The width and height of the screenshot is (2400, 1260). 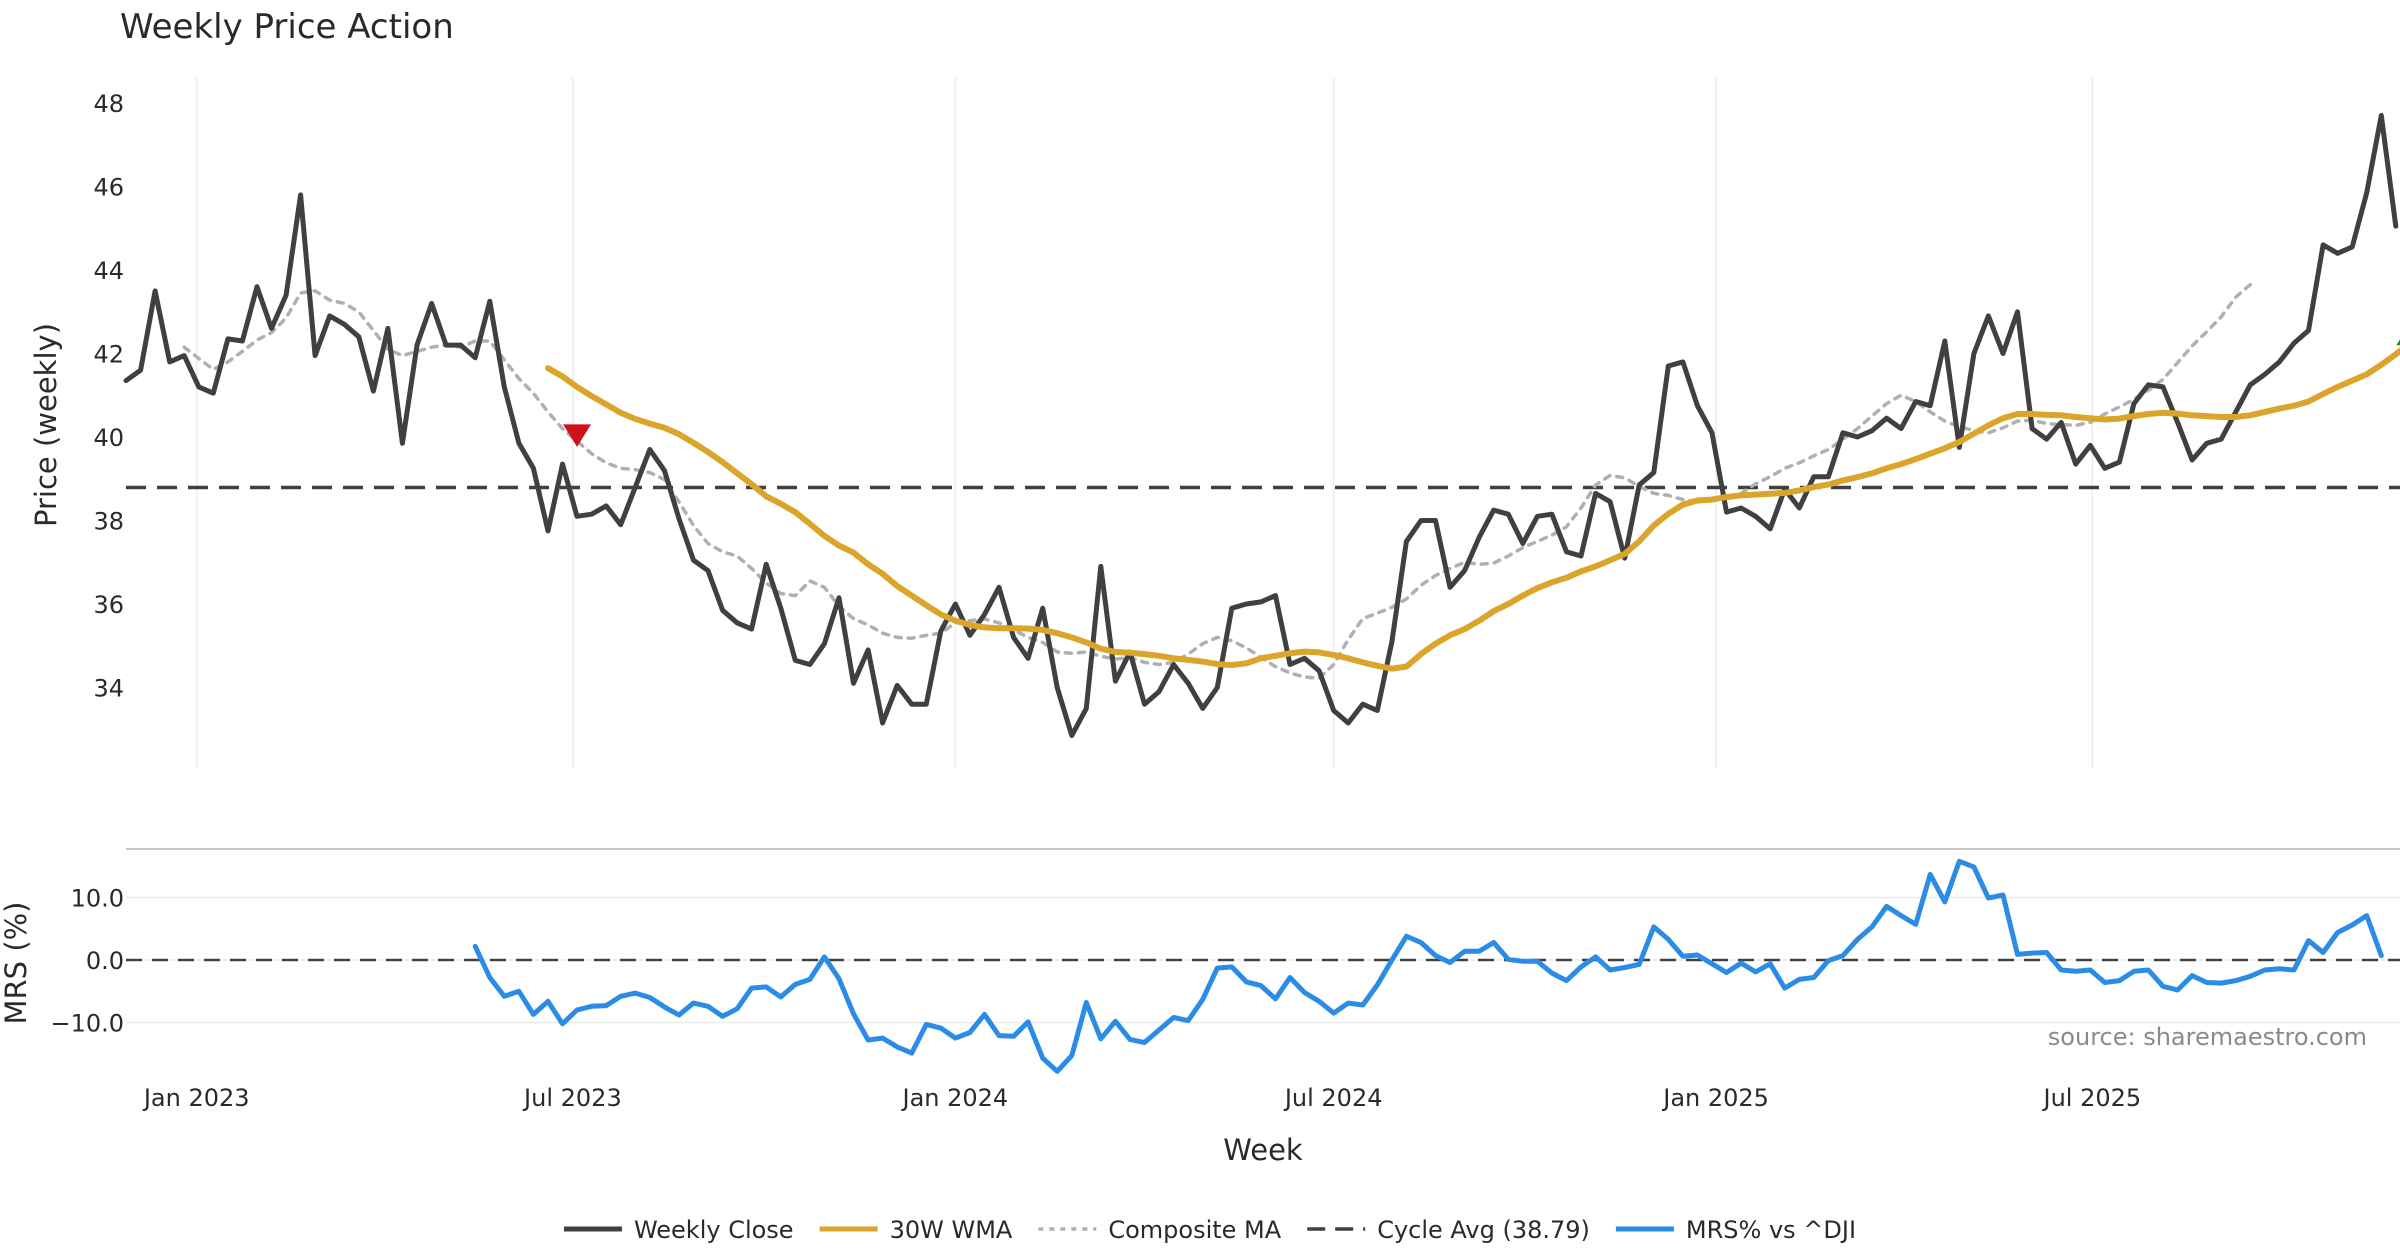 I want to click on legend-label: 30W WMA, so click(x=951, y=1230).